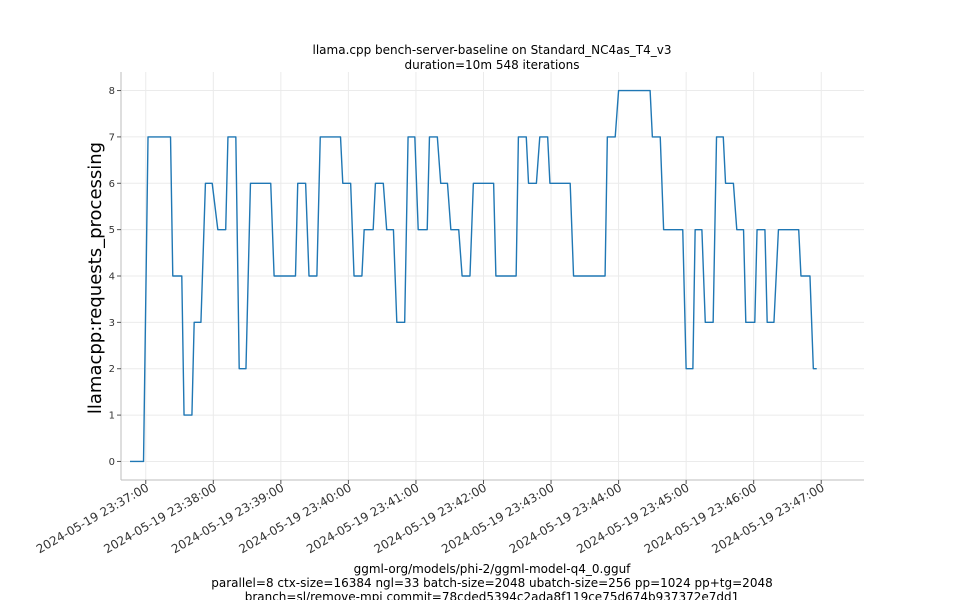 This screenshot has width=960, height=600. I want to click on x-tick-label: 2024-05-19 23:41:00, so click(362, 518).